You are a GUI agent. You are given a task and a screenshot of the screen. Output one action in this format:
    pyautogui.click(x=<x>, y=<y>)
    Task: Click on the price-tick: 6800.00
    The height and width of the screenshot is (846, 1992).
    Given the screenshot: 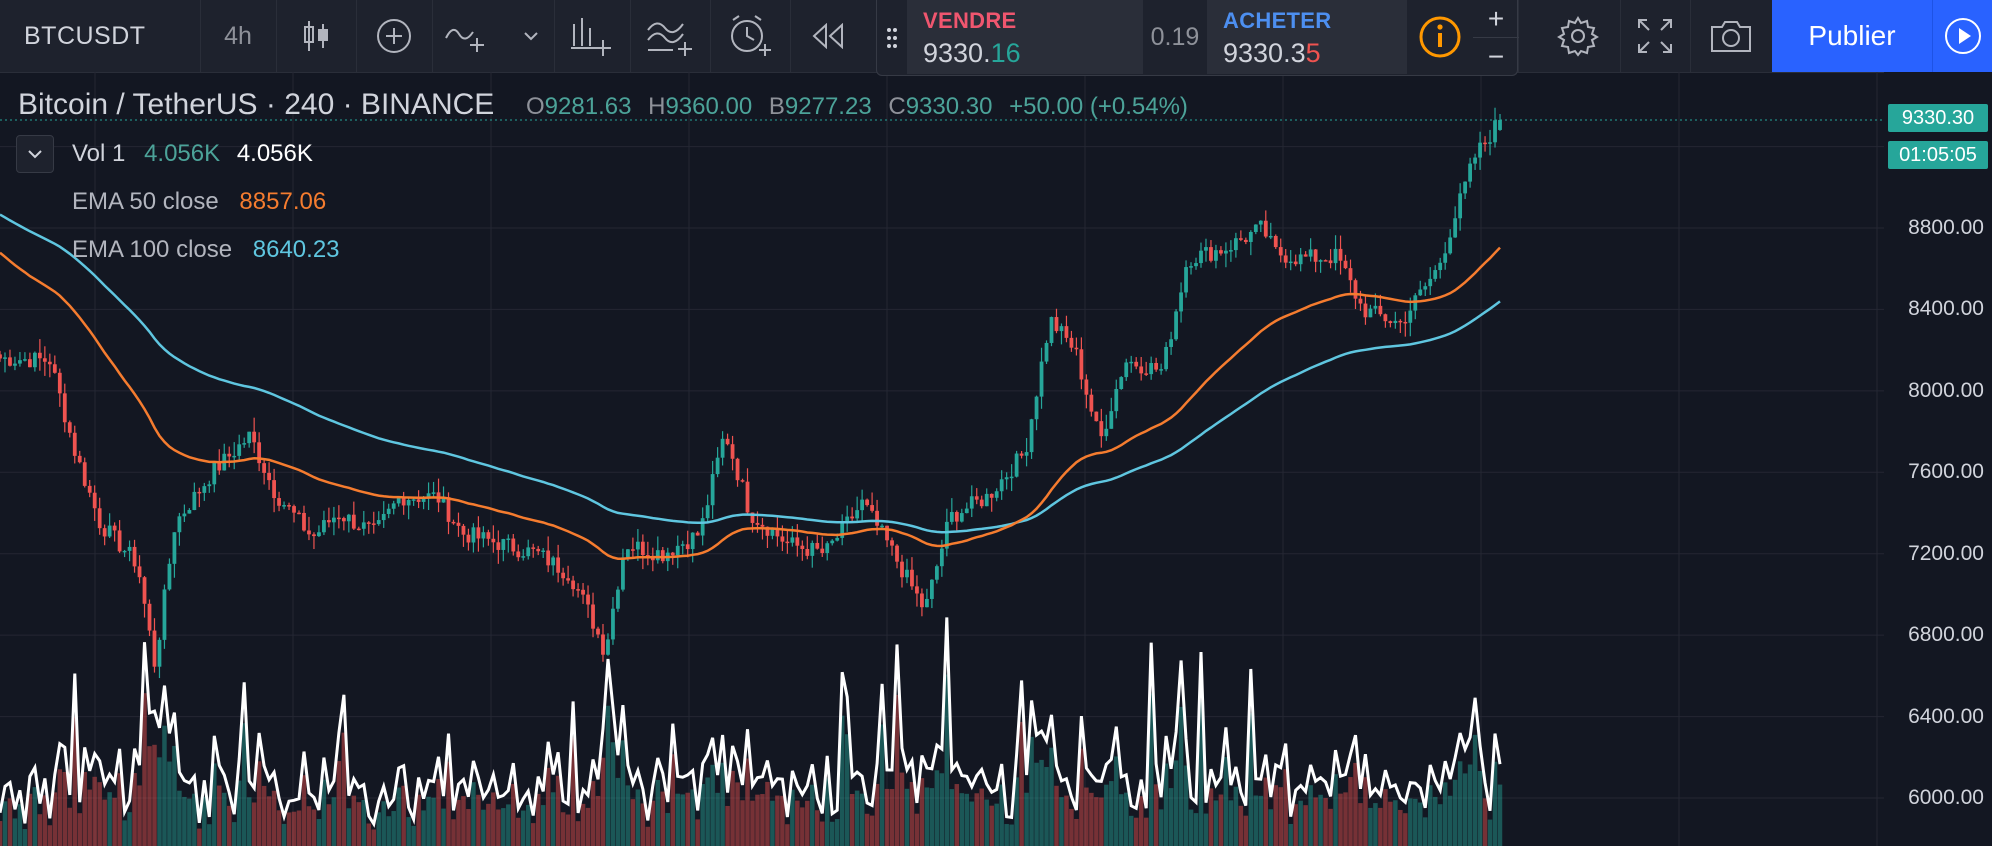 What is the action you would take?
    pyautogui.click(x=1946, y=635)
    